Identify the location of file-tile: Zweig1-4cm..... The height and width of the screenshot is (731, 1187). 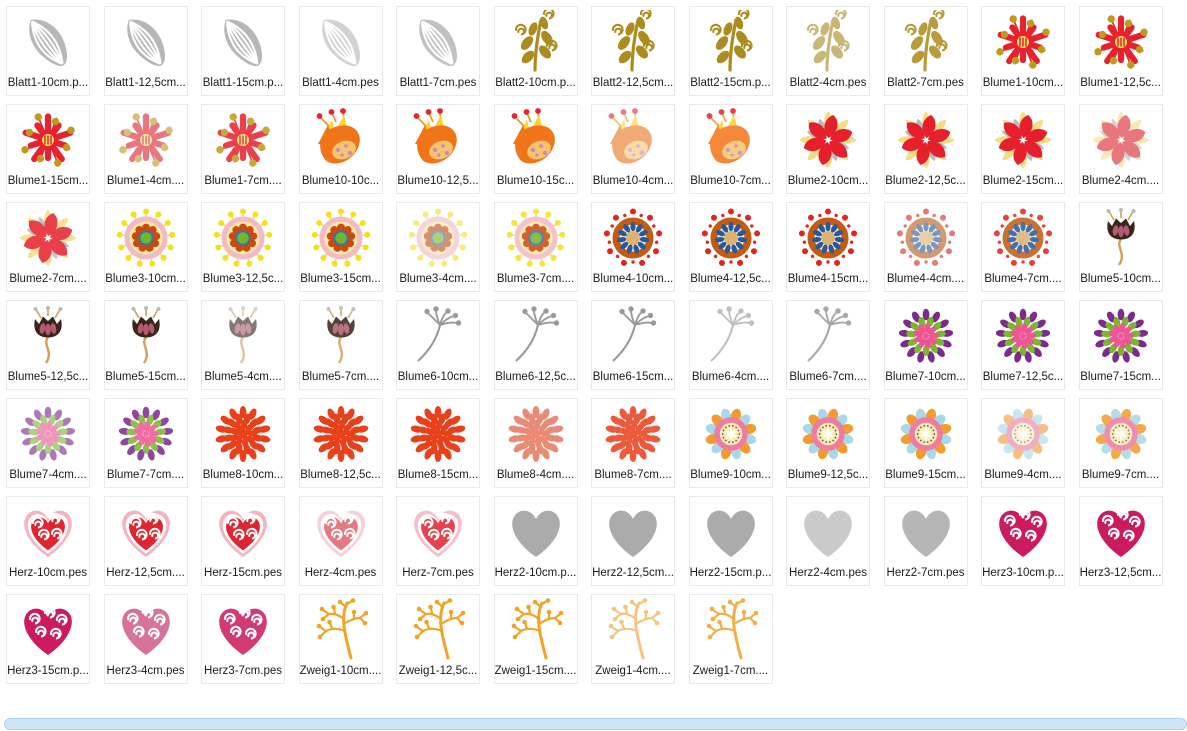
(633, 639).